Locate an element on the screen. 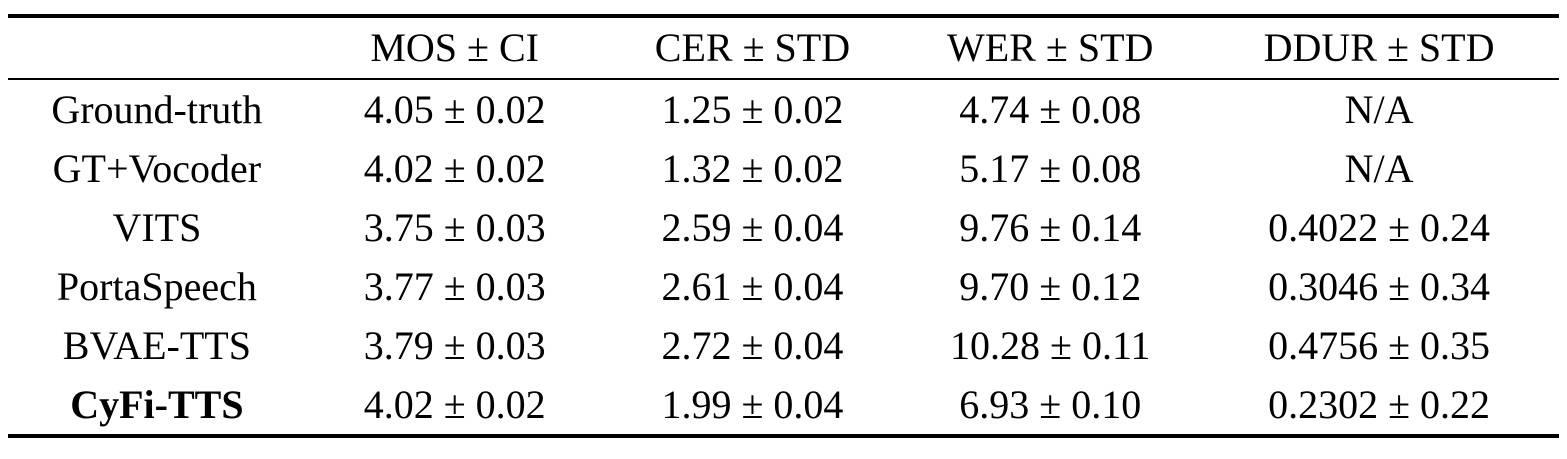 This screenshot has width=1567, height=459. mos-cell: 3.77 ± 0.03 is located at coordinates (454, 286).